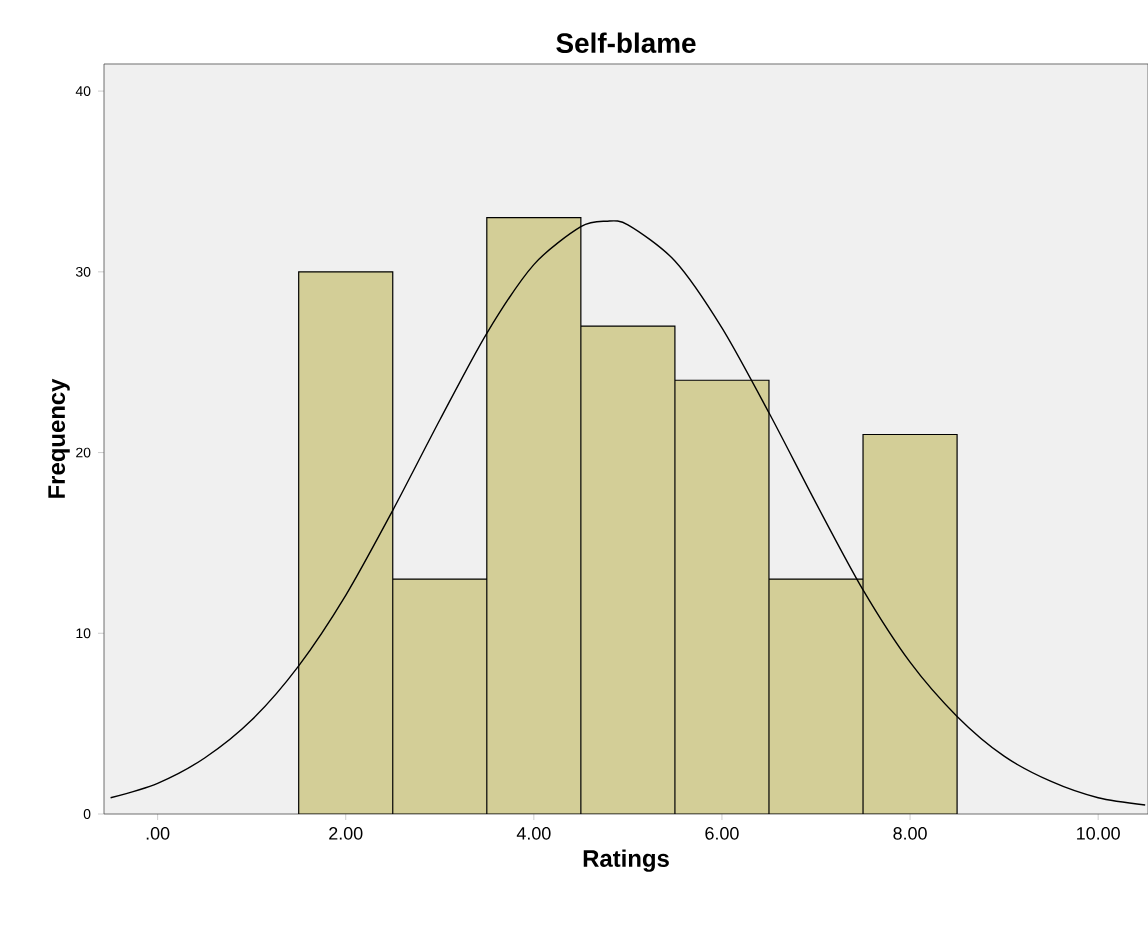 The width and height of the screenshot is (1148, 926). Describe the element at coordinates (722, 833) in the screenshot. I see `x-tick-label: 6.00` at that location.